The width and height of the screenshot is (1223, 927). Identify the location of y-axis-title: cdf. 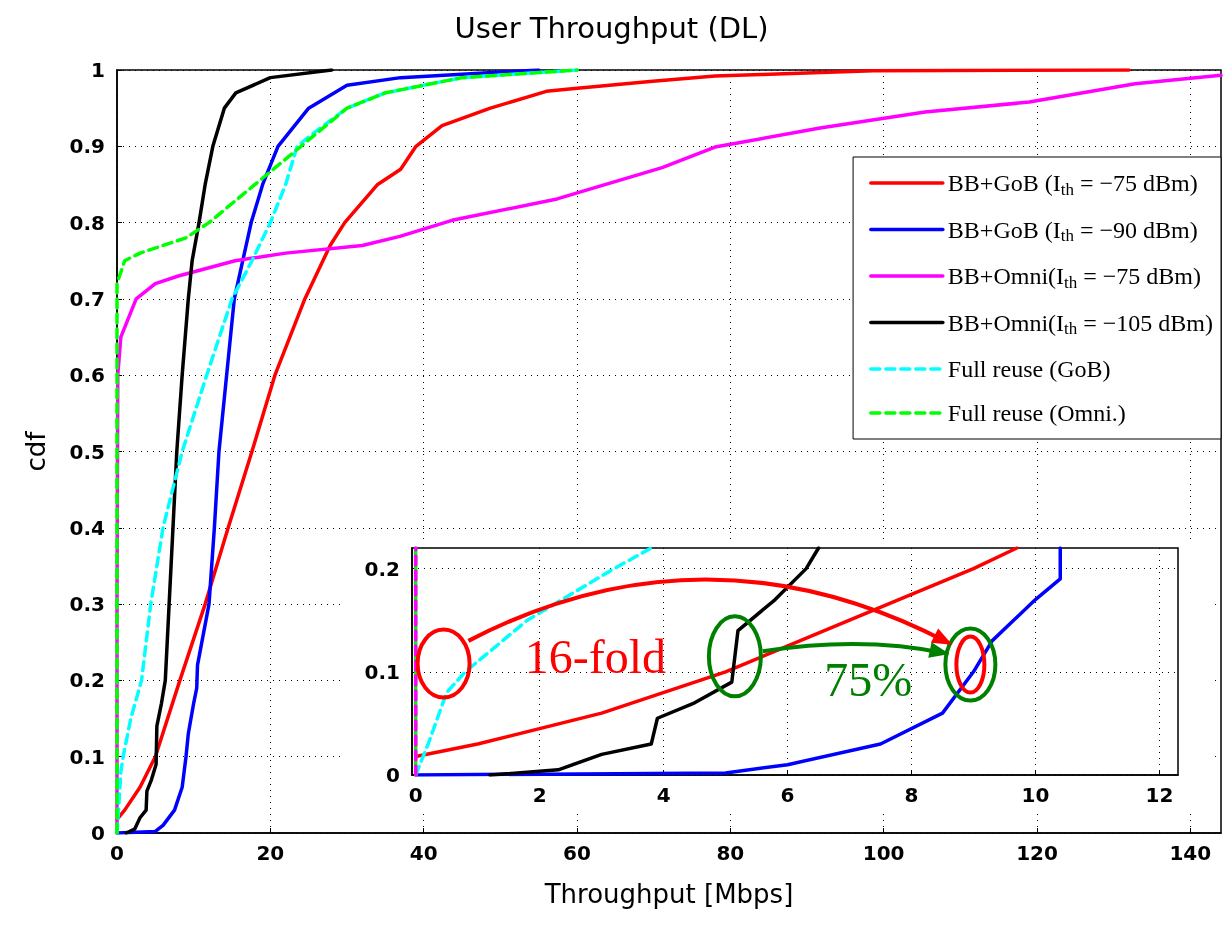
(36, 451).